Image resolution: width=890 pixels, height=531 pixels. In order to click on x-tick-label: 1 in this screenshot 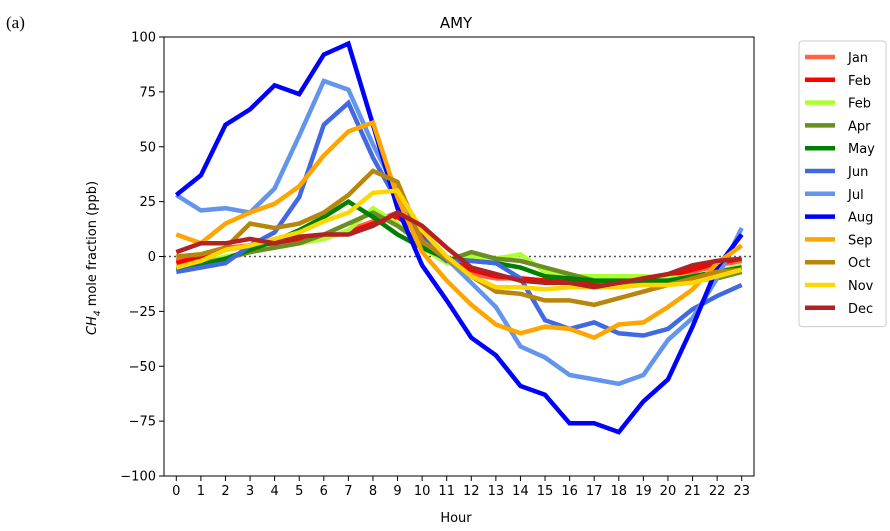, I will do `click(201, 491)`.